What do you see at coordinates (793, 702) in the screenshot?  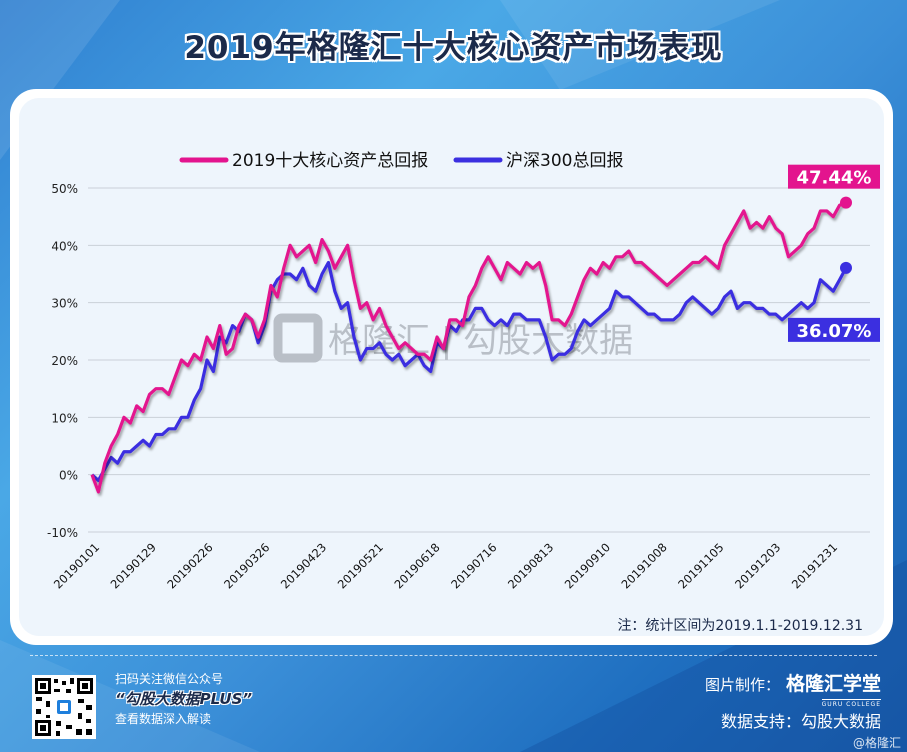 I see `credits: 图片制作： 格隆汇学堂 GURU COLLEGE 数据支持：勾股大数据` at bounding box center [793, 702].